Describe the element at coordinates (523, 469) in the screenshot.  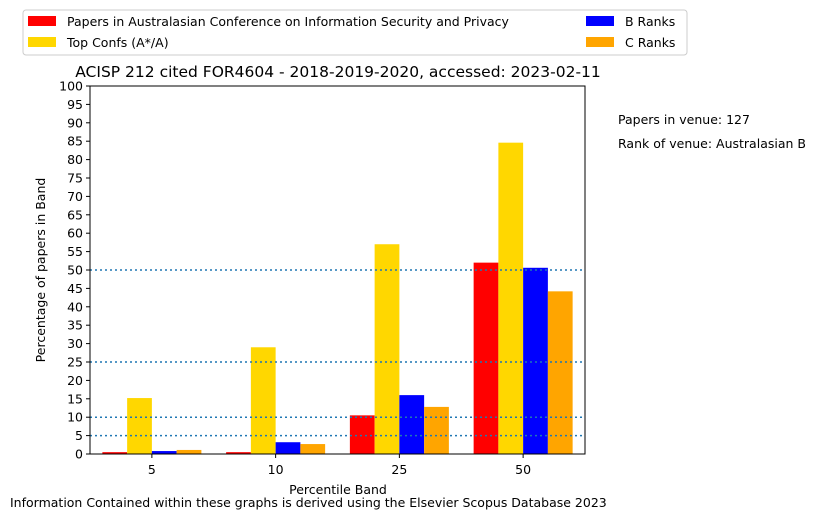
I see `x-tick-label-50: 50` at that location.